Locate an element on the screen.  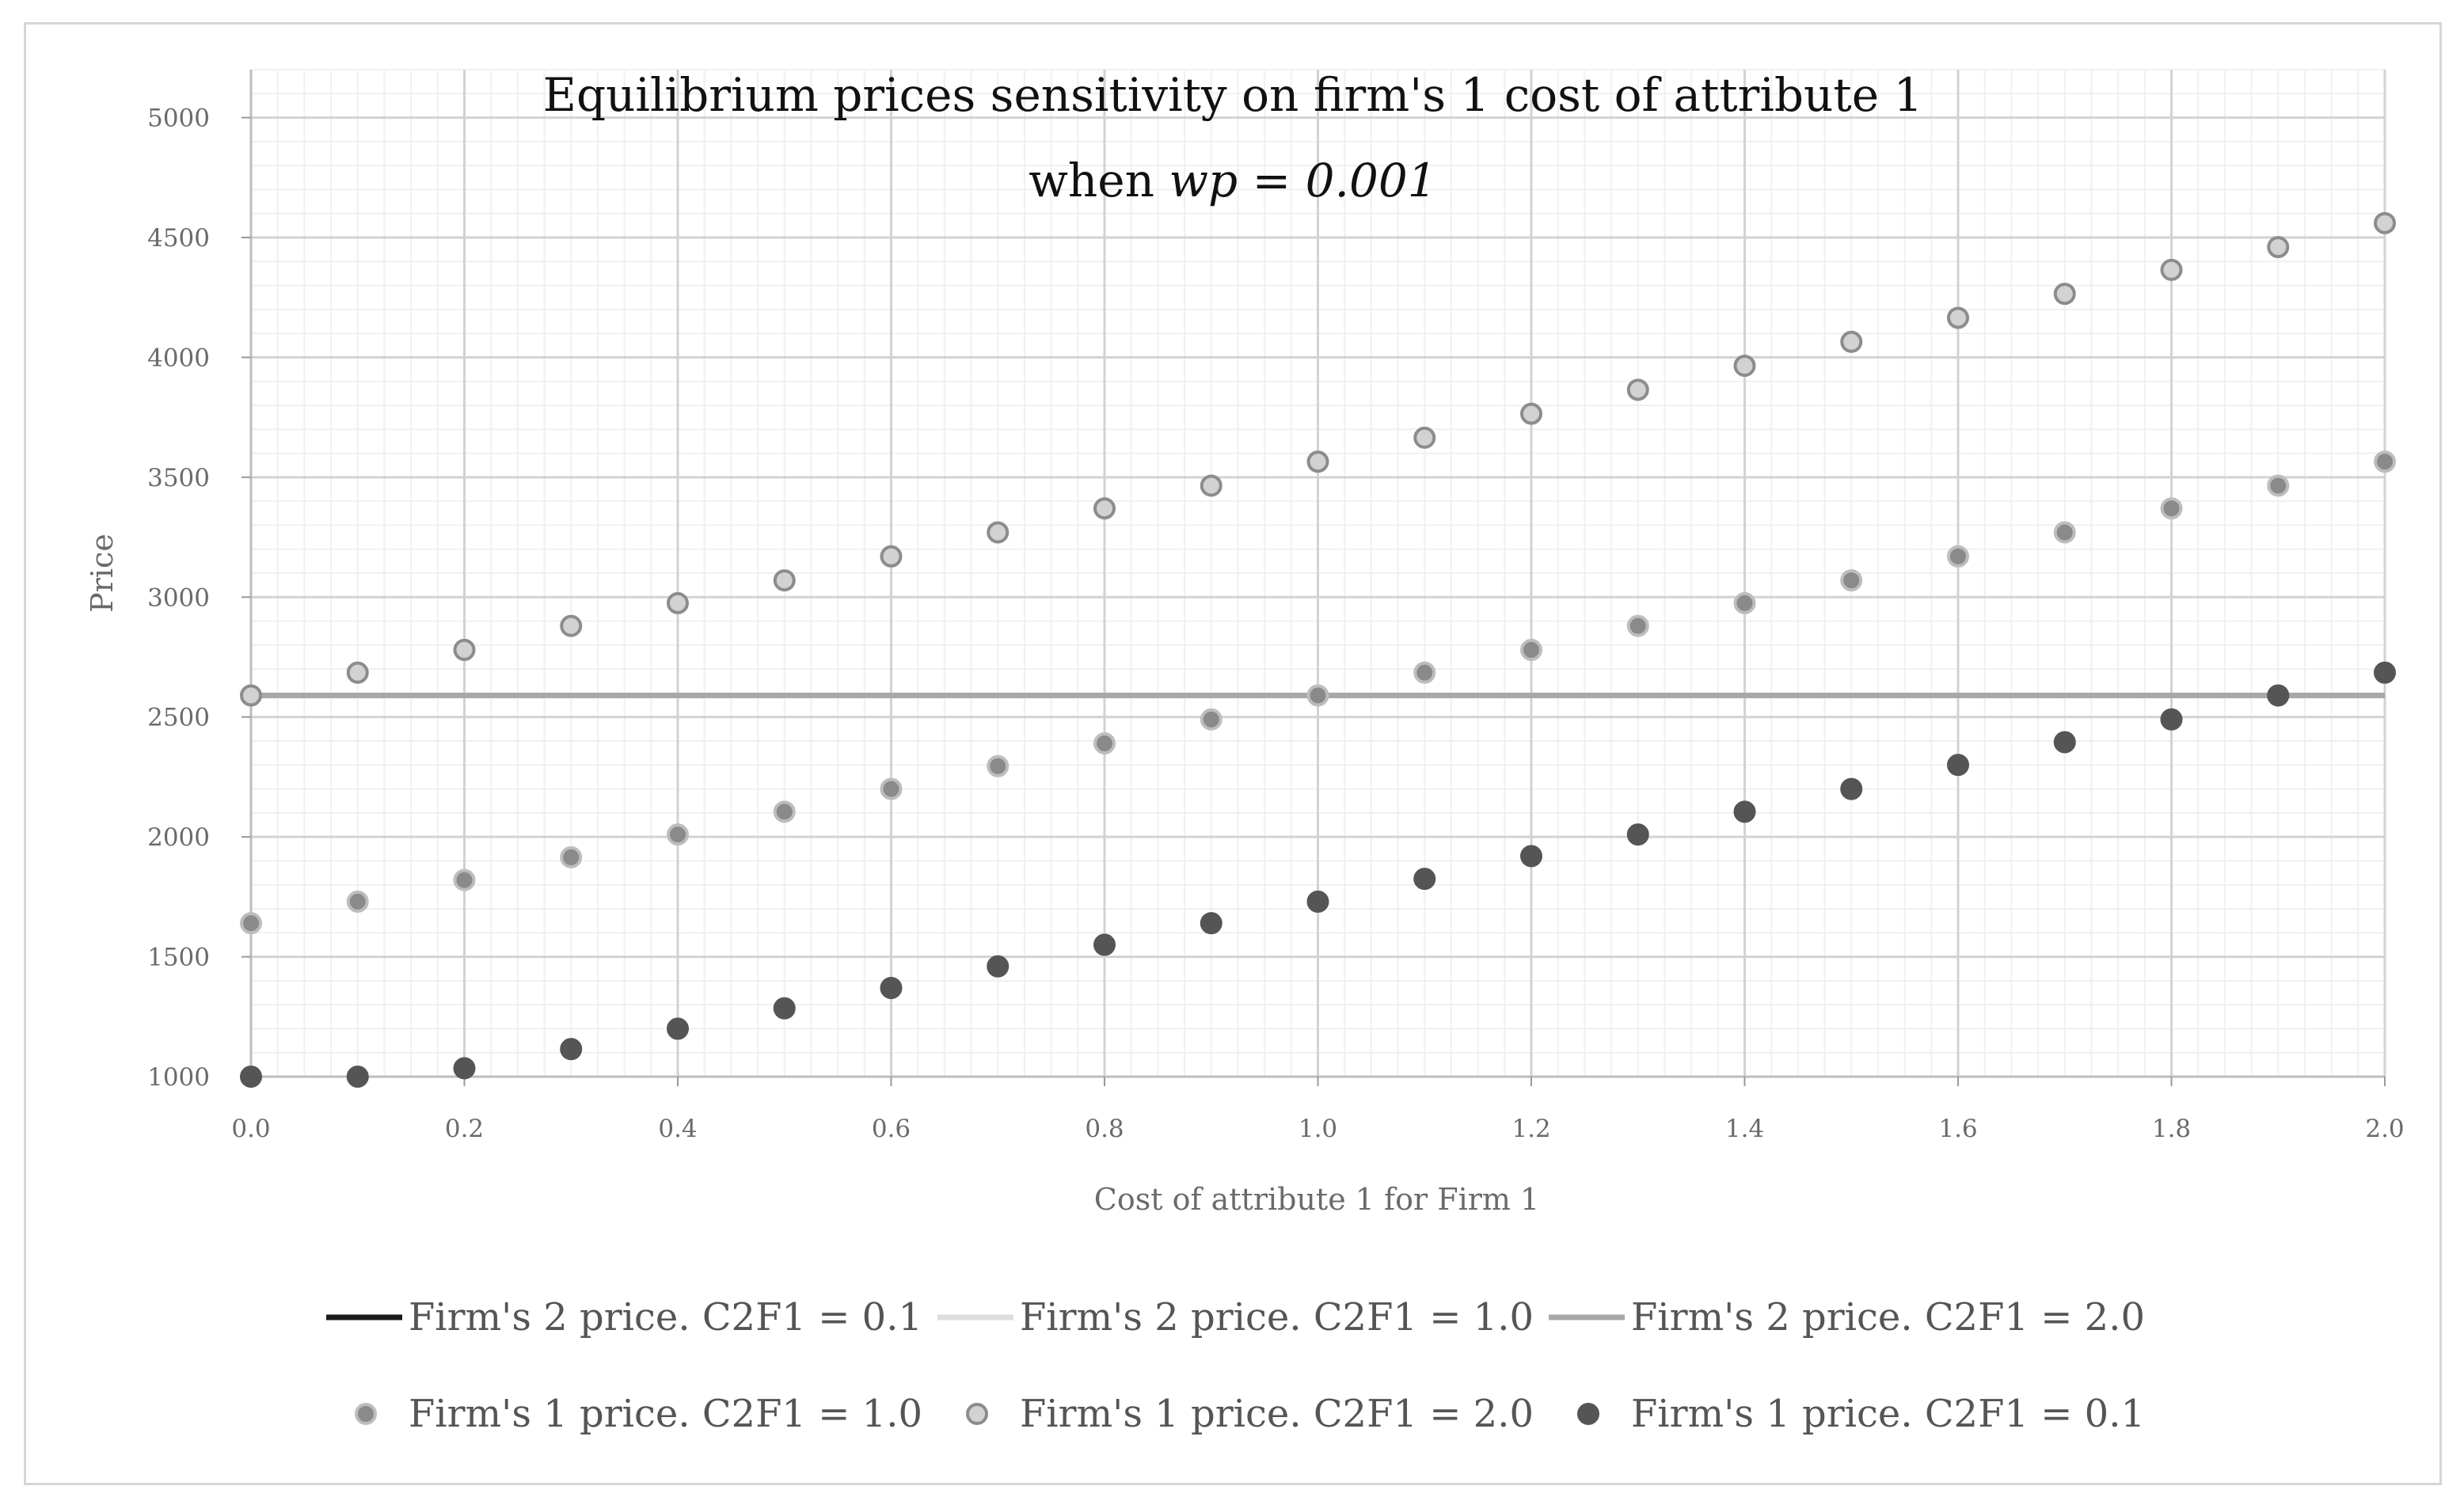
subtitle-prefix: when is located at coordinates (1099, 180).